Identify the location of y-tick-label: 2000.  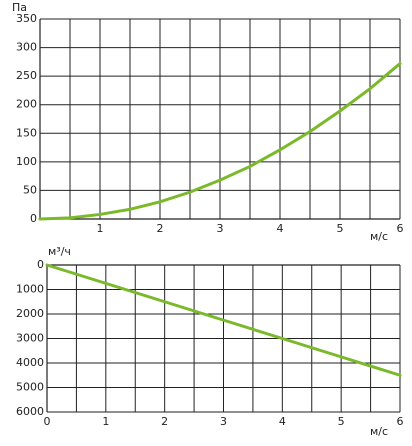
(30, 313).